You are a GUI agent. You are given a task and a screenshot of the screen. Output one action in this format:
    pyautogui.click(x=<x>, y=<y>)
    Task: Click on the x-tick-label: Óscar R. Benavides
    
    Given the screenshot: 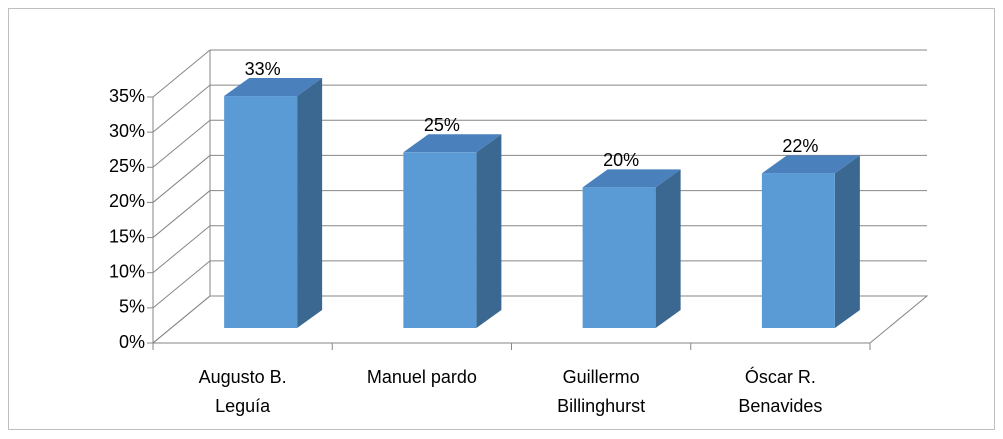 What is the action you would take?
    pyautogui.click(x=780, y=391)
    